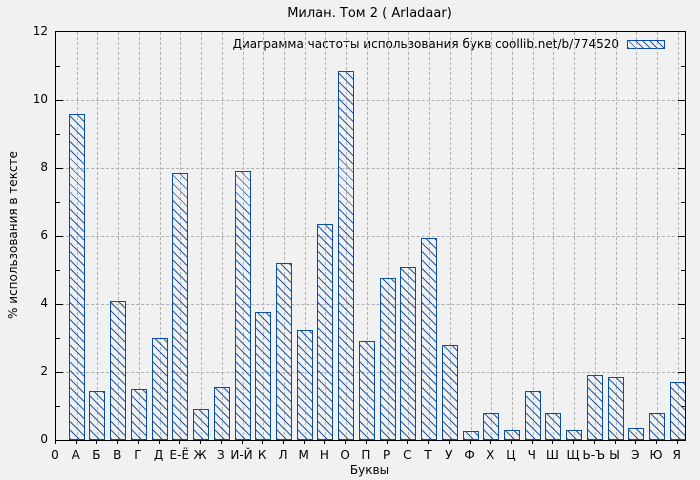 The image size is (700, 480). I want to click on bar-М, so click(304, 385).